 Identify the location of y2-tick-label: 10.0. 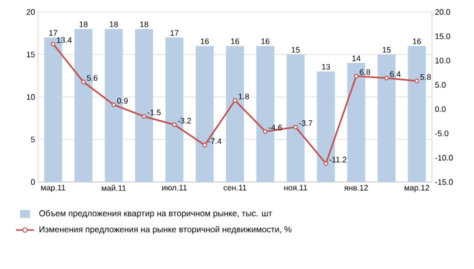
(442, 61).